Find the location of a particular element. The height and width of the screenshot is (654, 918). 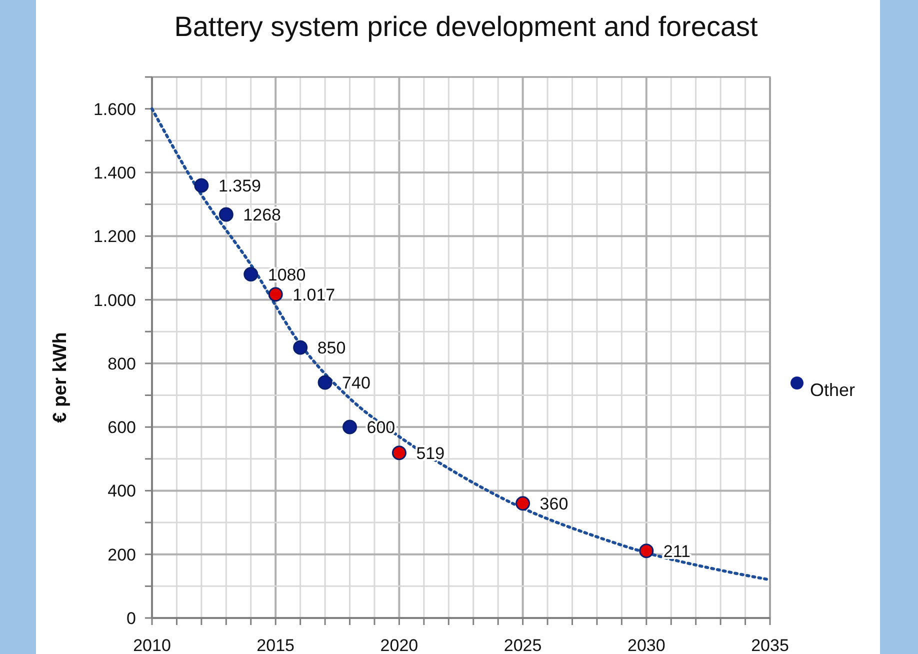

y-tick-label: 600 is located at coordinates (122, 428).